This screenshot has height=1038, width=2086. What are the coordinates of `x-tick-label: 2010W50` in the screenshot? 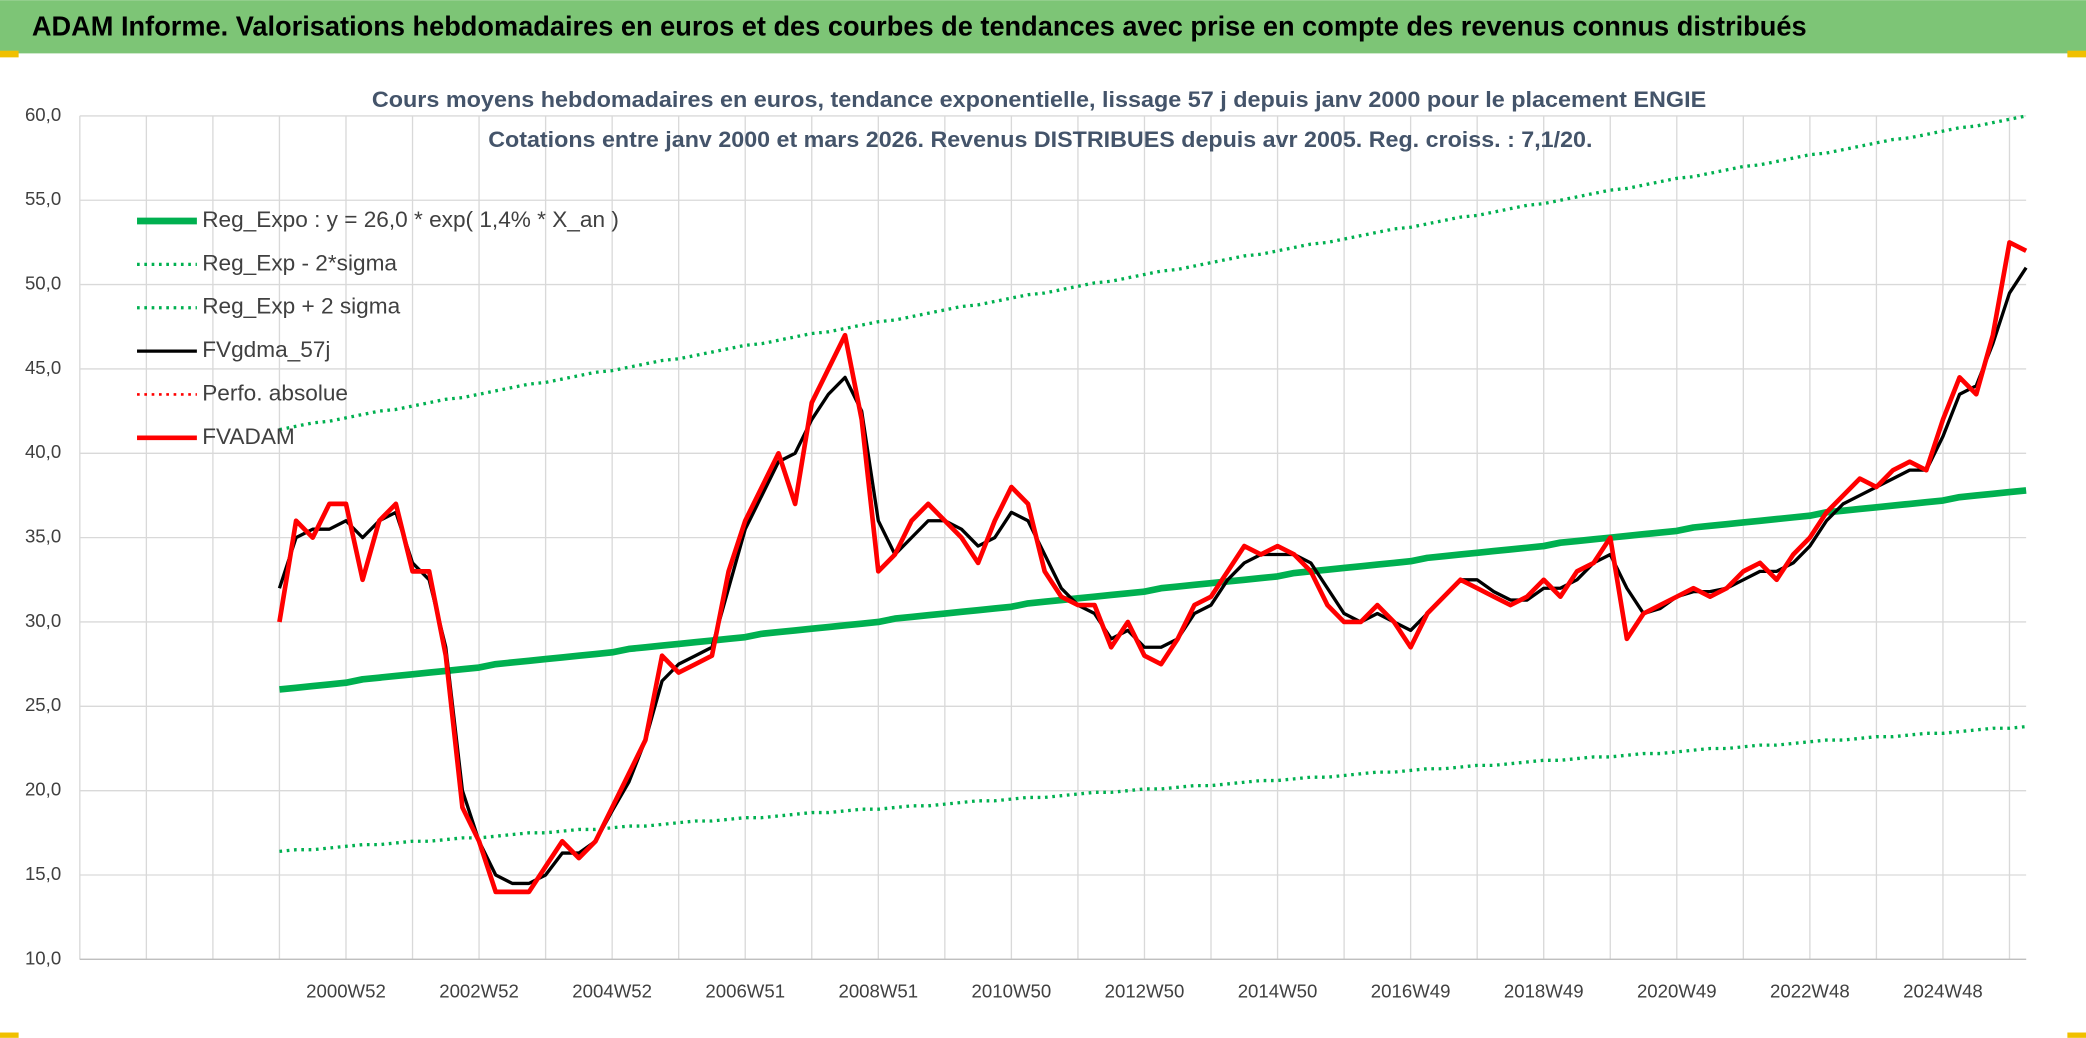 It's located at (1012, 991).